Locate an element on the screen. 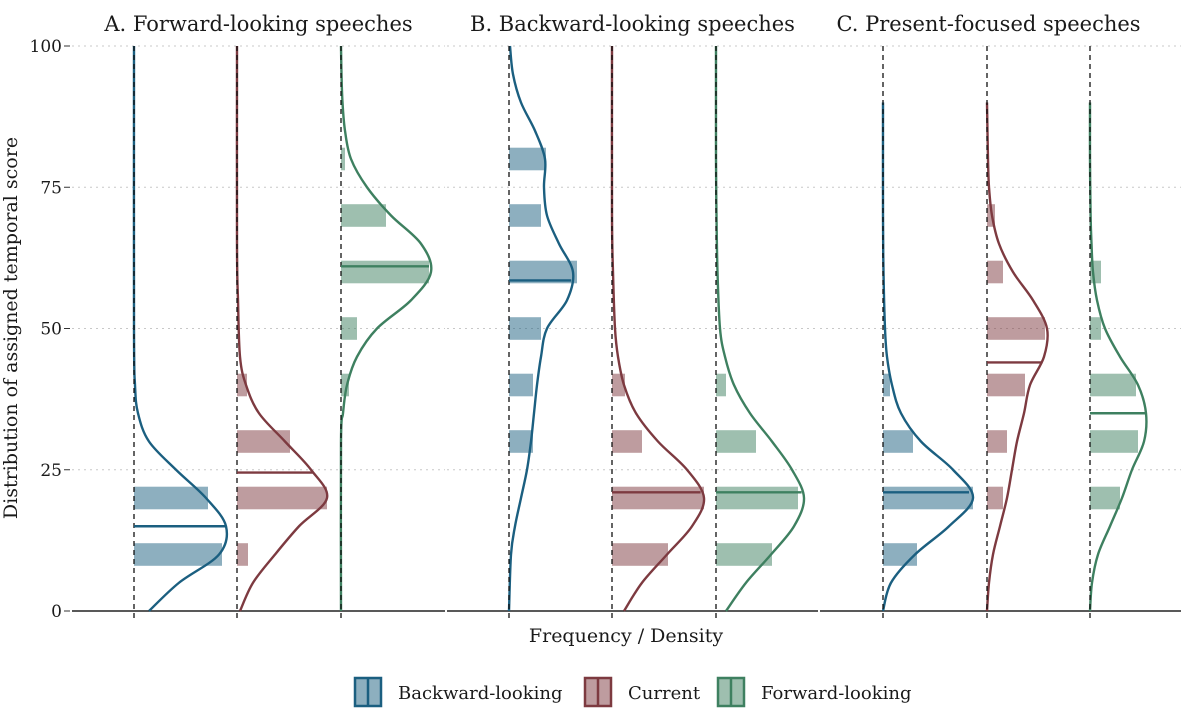 The height and width of the screenshot is (709, 1181). y-tick-label: 0 is located at coordinates (56, 612).